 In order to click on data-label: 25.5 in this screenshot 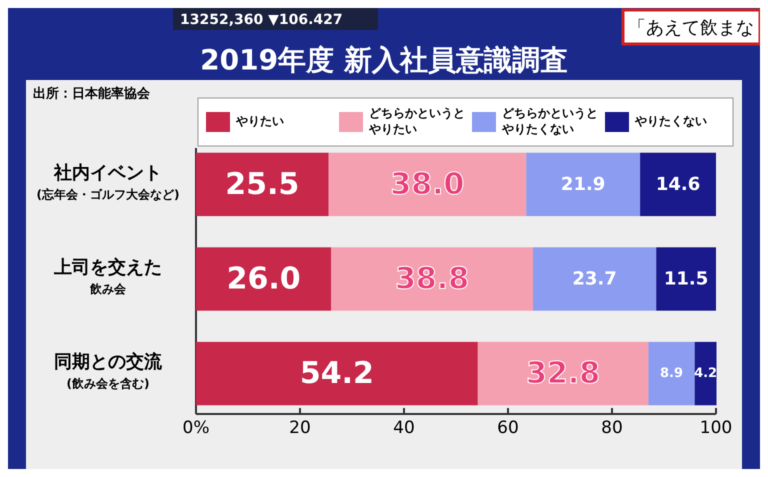, I will do `click(262, 184)`.